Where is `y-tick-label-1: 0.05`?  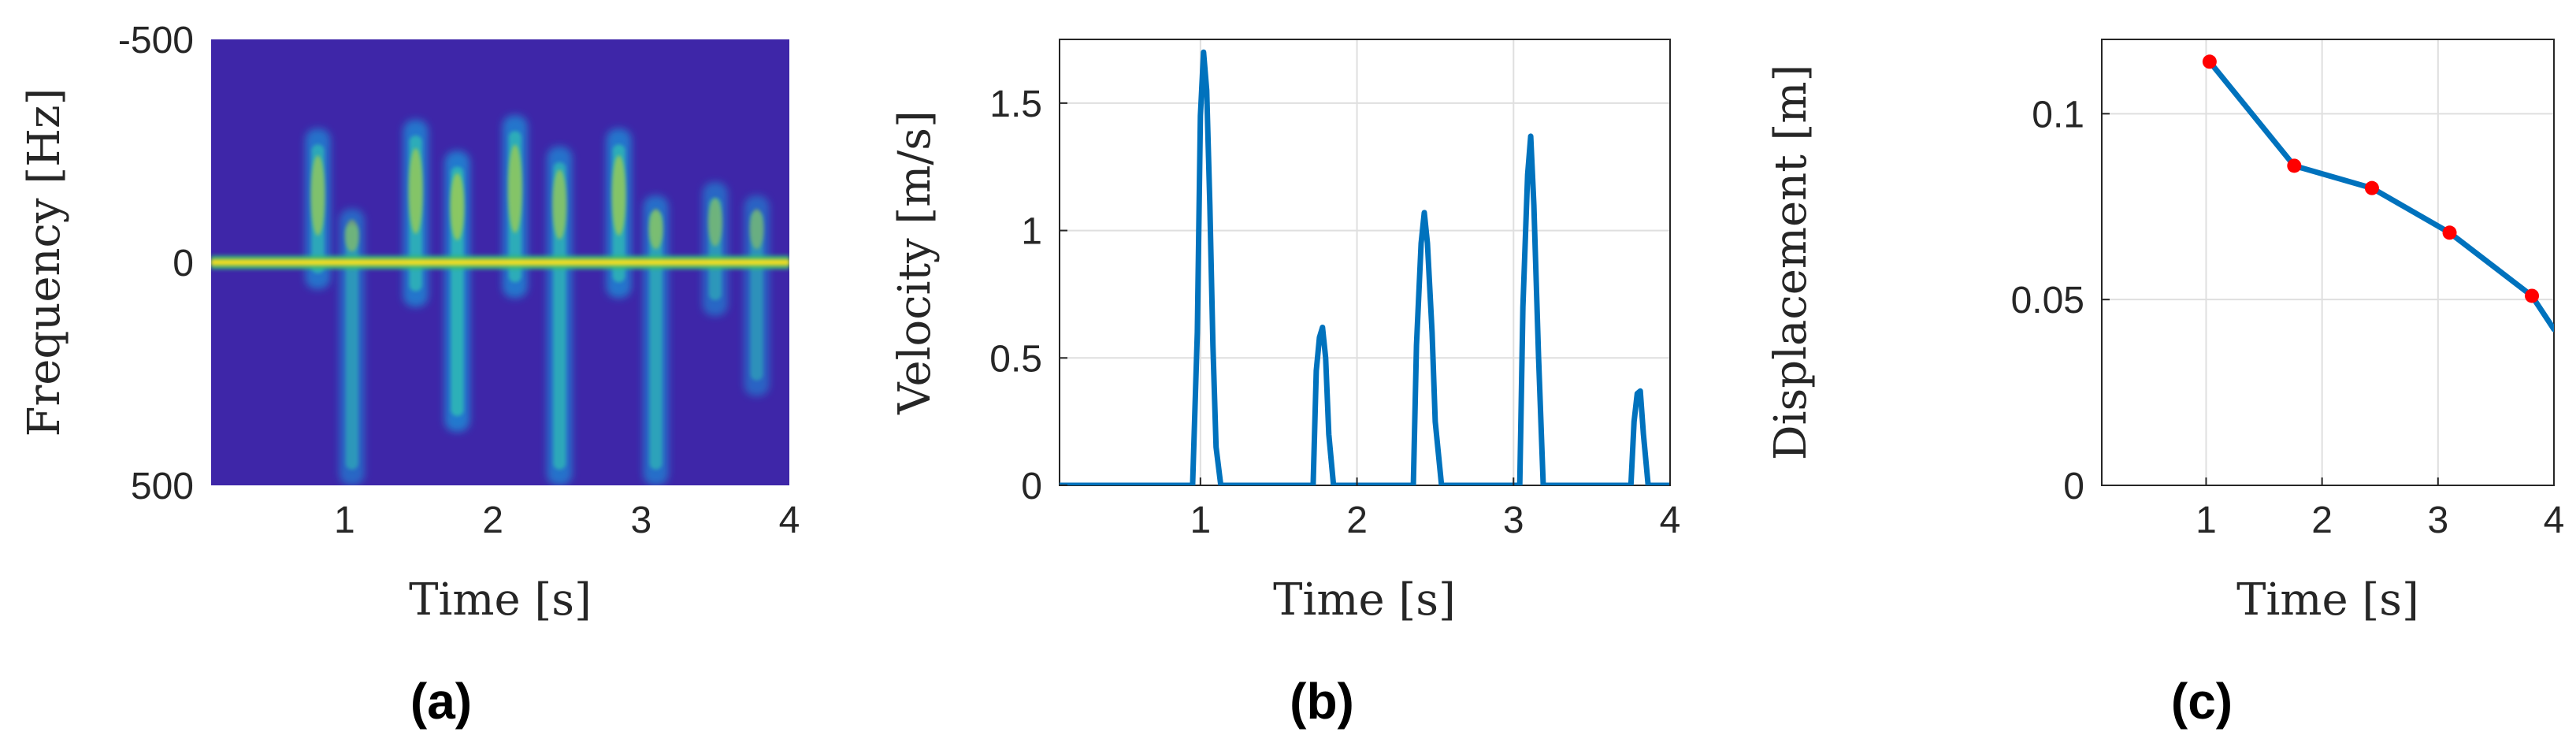
y-tick-label-1: 0.05 is located at coordinates (2047, 301).